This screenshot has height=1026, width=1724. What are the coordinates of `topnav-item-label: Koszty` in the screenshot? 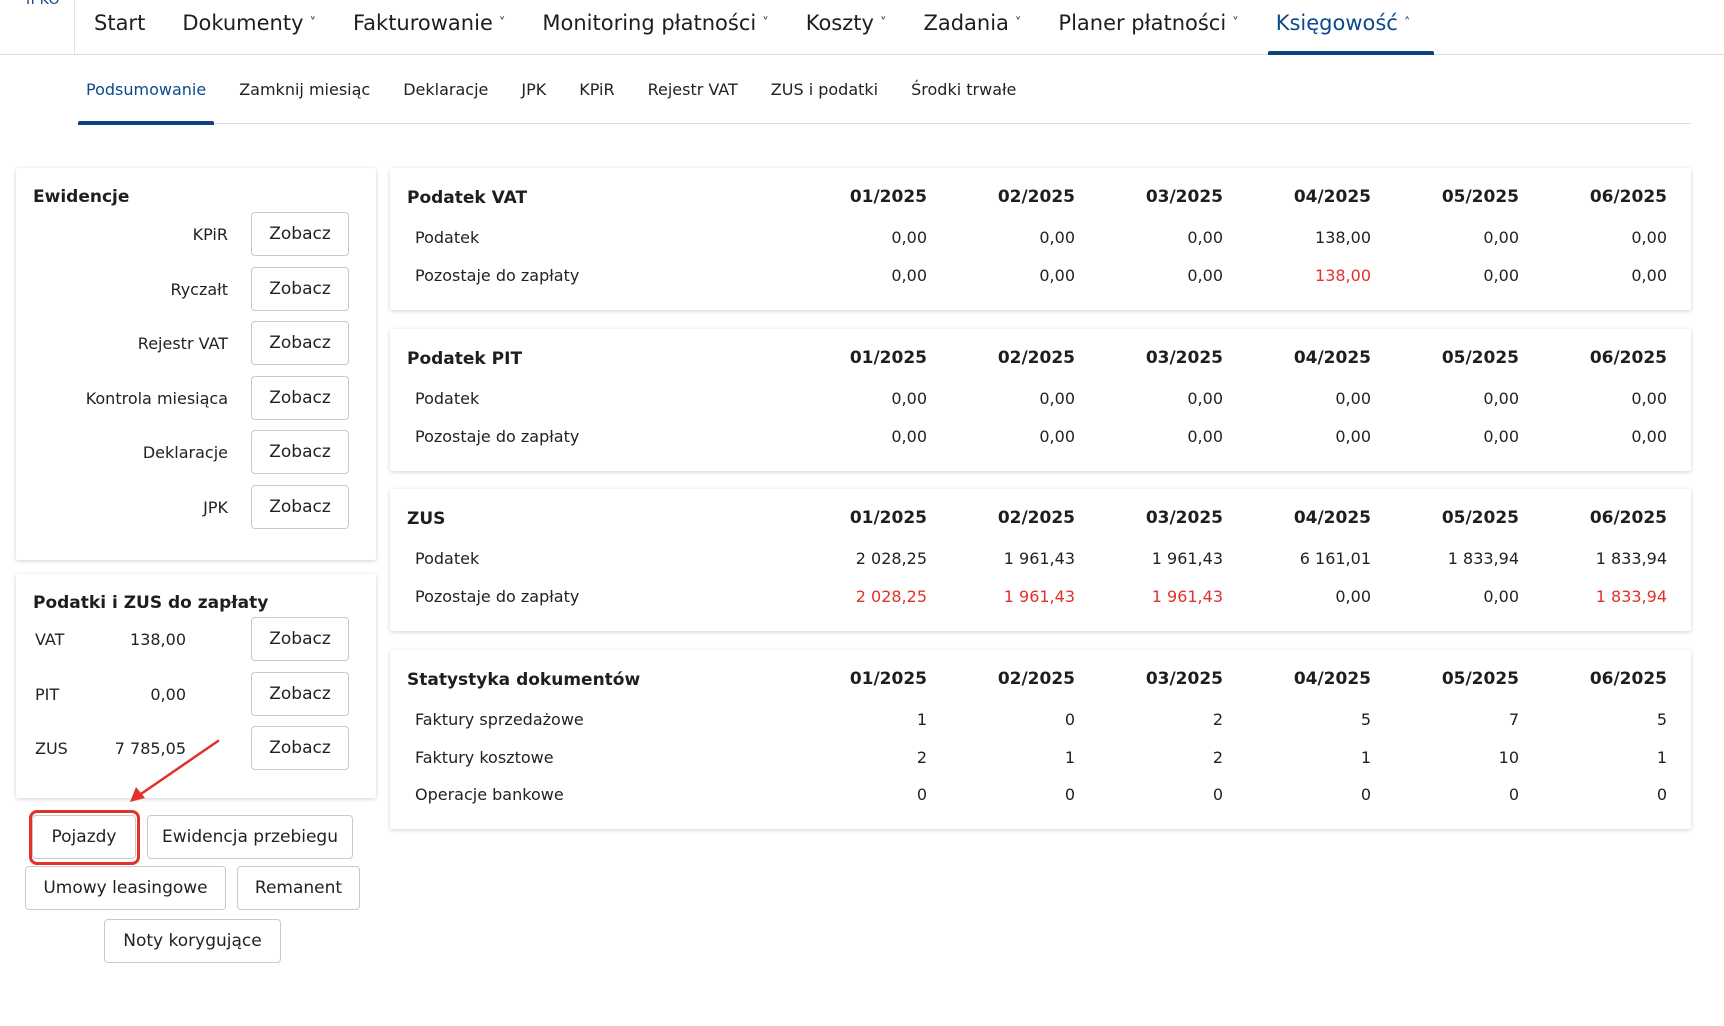 It's located at (839, 23).